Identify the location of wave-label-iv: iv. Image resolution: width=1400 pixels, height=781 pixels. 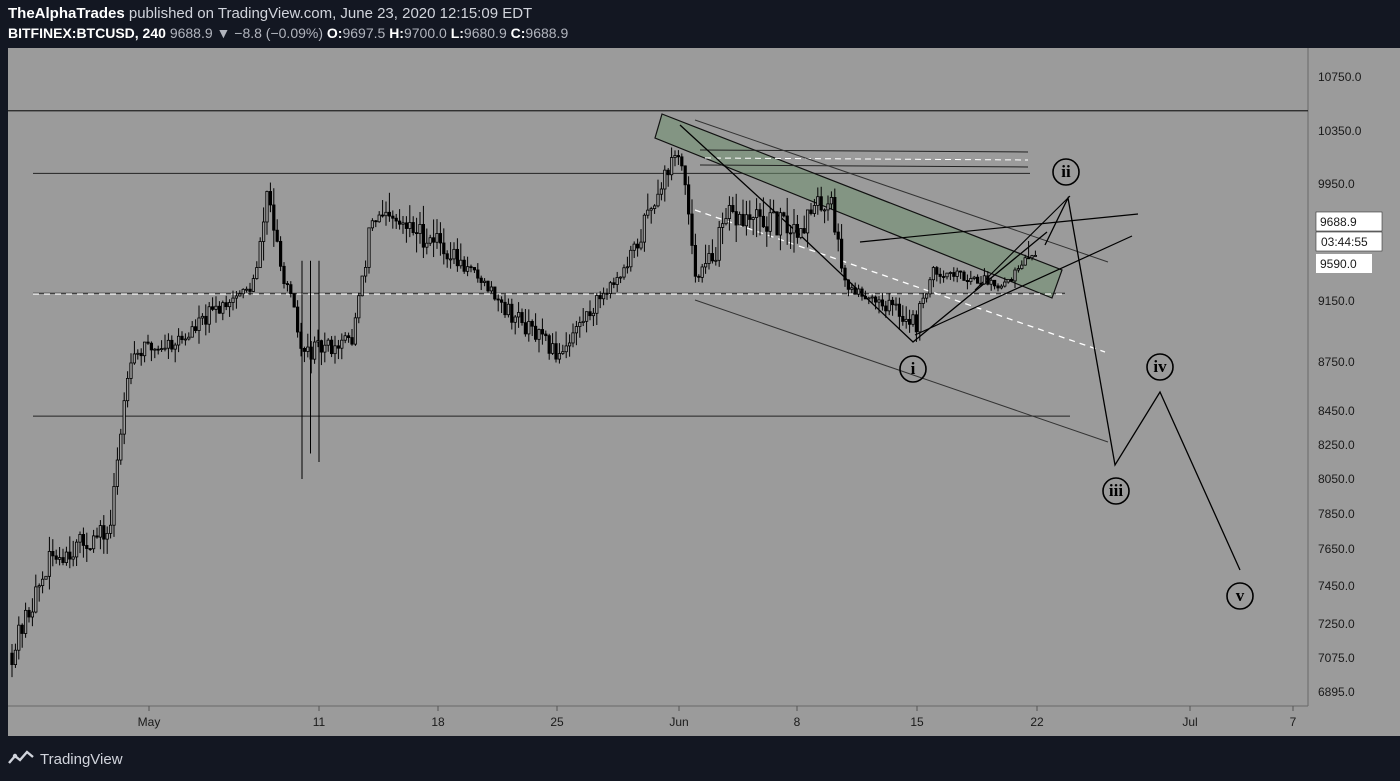
(1160, 367).